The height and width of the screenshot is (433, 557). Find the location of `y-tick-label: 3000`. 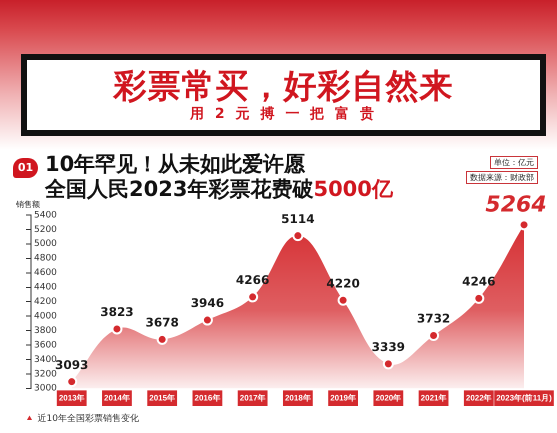

y-tick-label: 3000 is located at coordinates (46, 389).